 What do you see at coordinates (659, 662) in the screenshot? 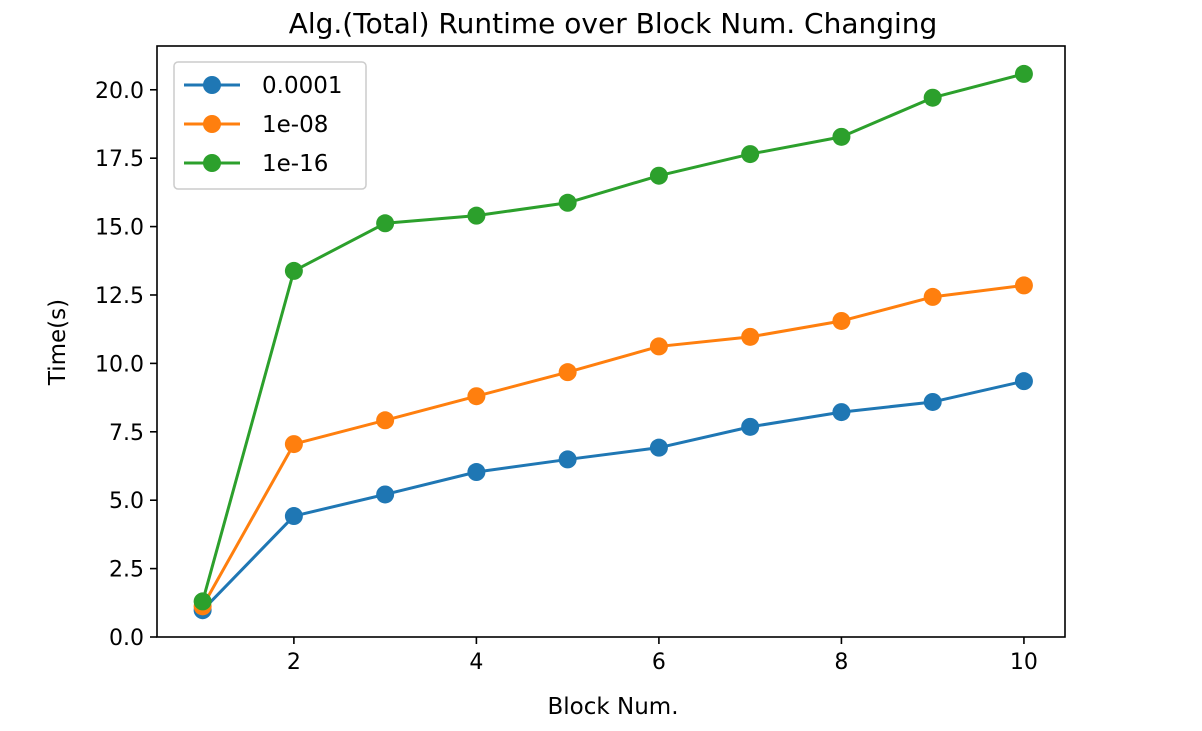
I see `x-tick-label-2: 6` at bounding box center [659, 662].